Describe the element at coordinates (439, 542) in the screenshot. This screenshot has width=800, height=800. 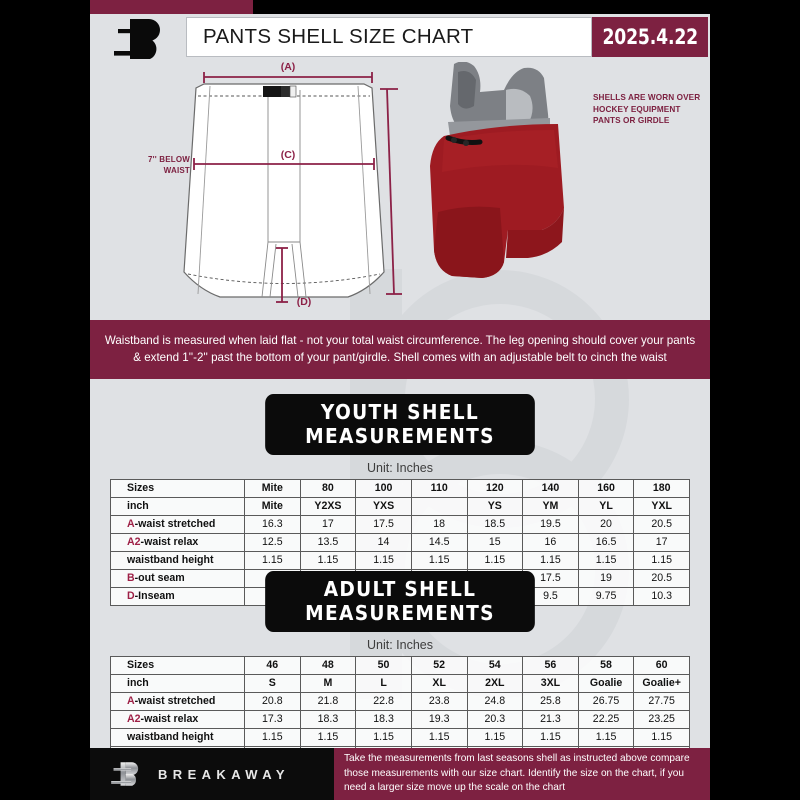
I see `table-cell: 14.5` at that location.